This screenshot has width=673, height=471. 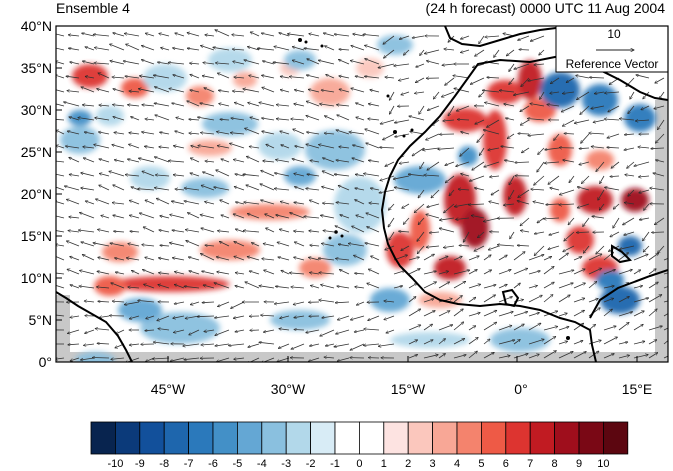 What do you see at coordinates (93, 8) in the screenshot?
I see `map-title: Ensemble 4` at bounding box center [93, 8].